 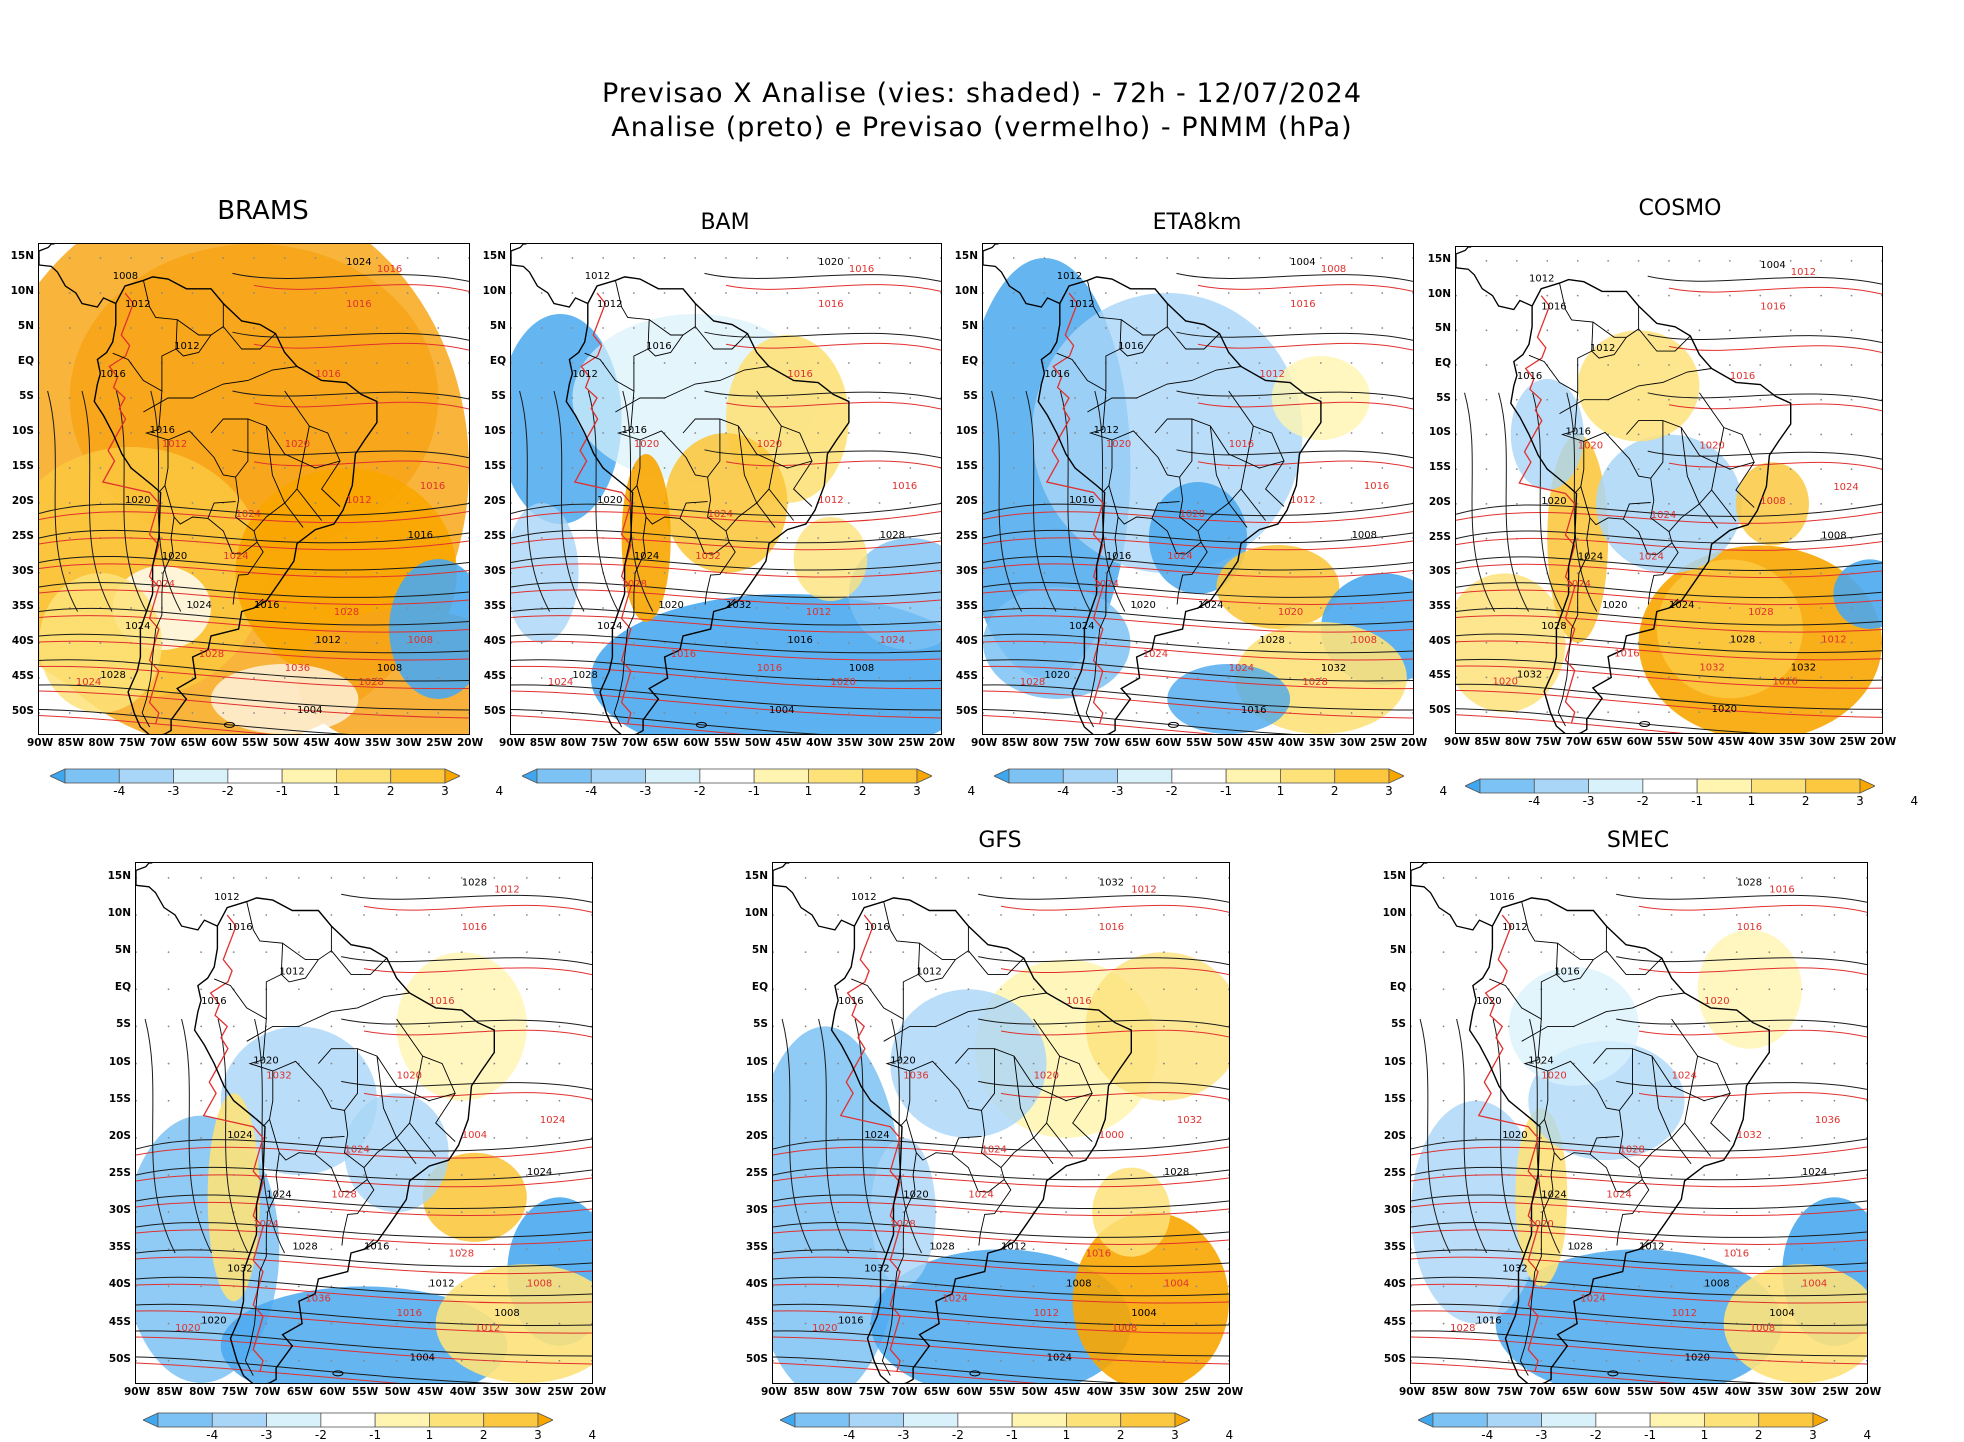 What do you see at coordinates (756, 1210) in the screenshot?
I see `lat-tick-label: 30S` at bounding box center [756, 1210].